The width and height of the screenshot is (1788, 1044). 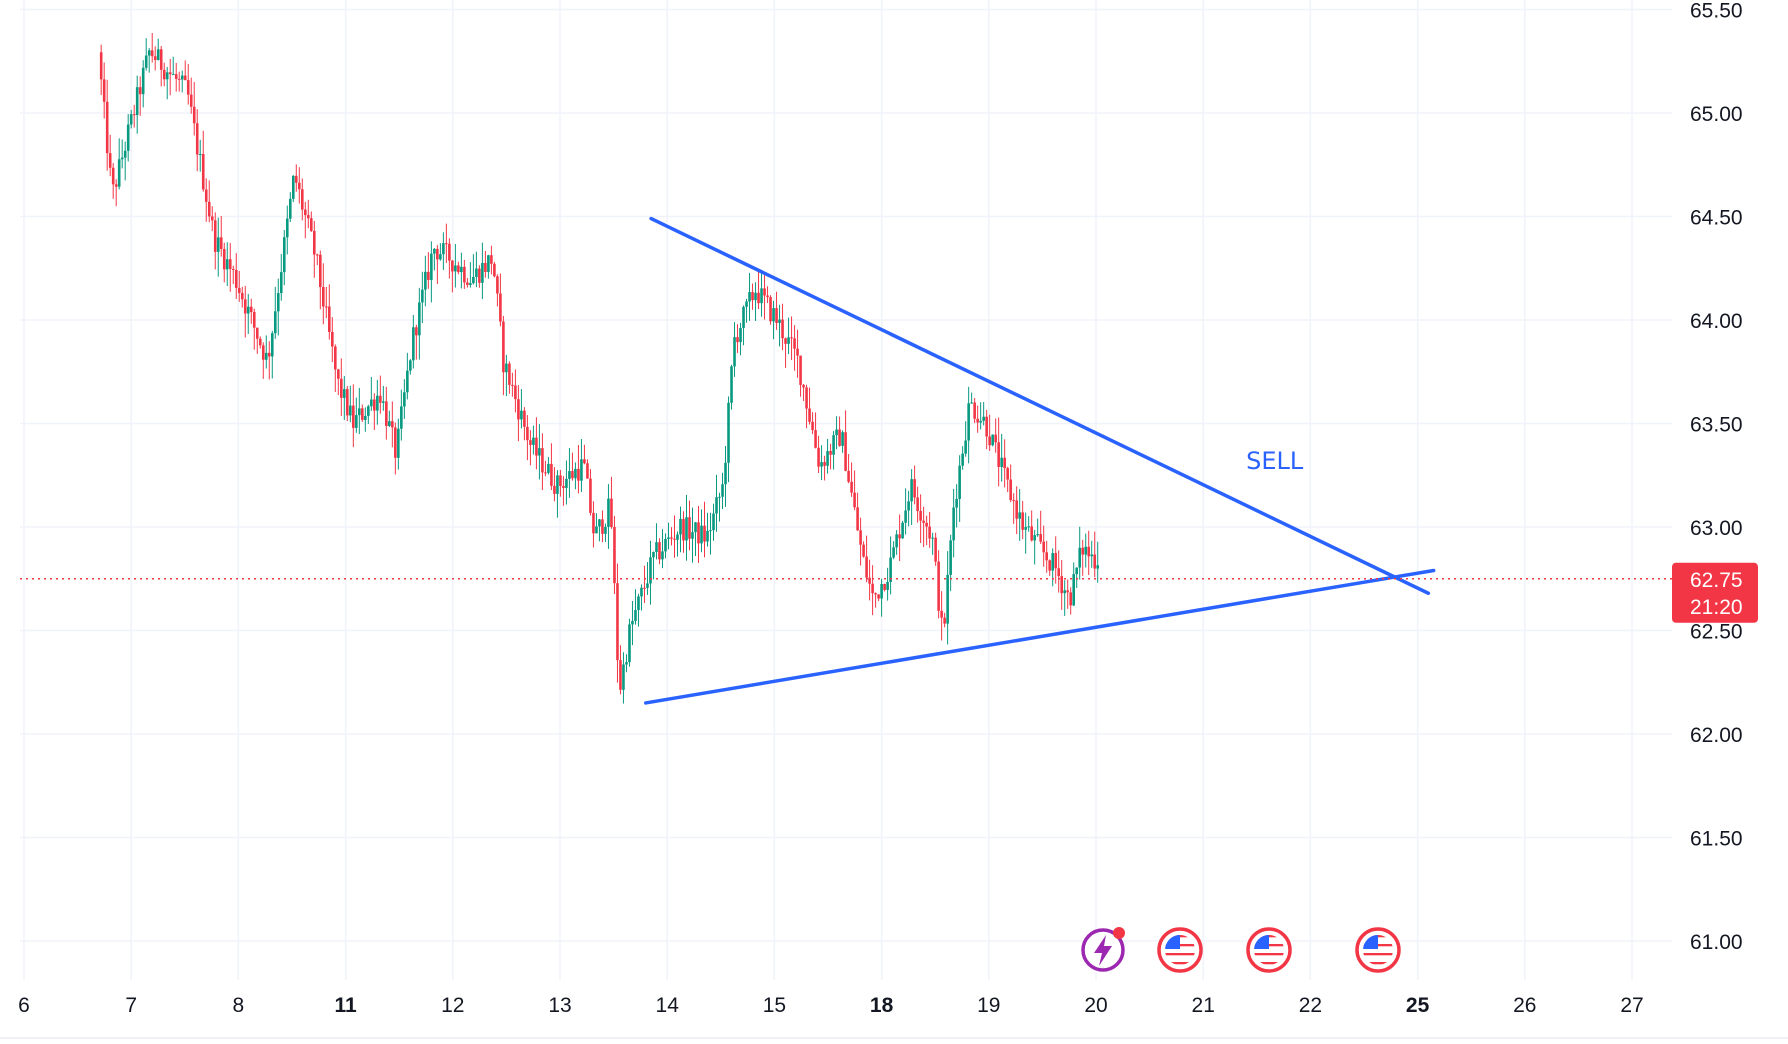 I want to click on lightning-icon, so click(x=1103, y=949).